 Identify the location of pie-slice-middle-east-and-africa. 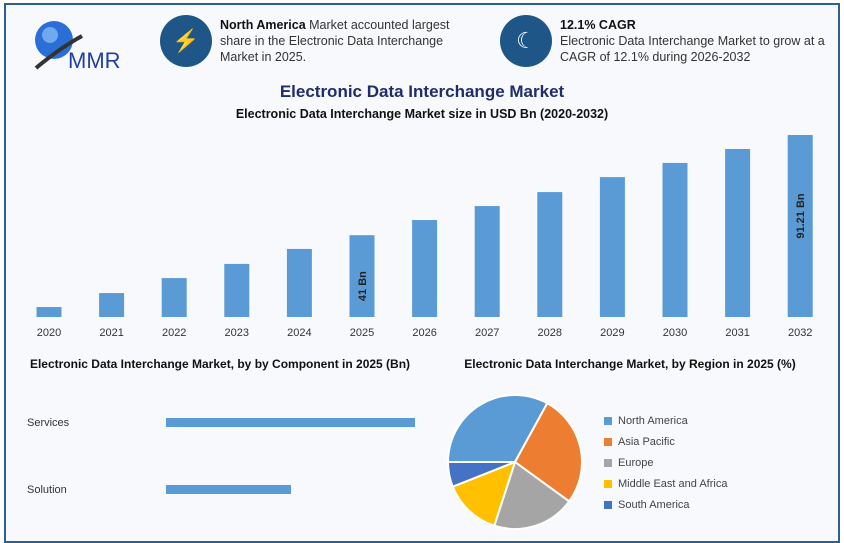
(484, 493).